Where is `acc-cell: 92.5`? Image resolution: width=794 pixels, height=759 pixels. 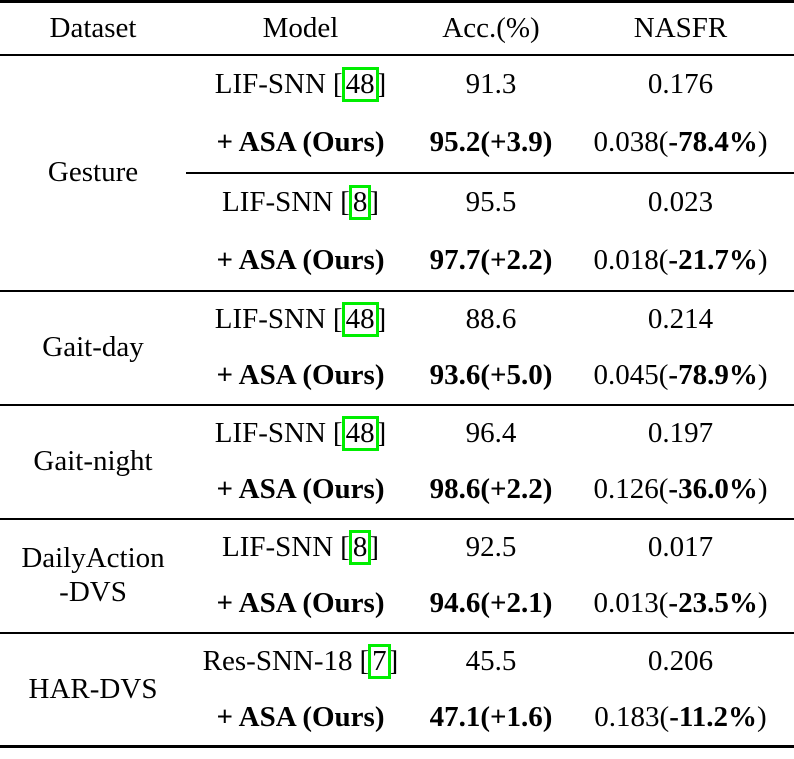 acc-cell: 92.5 is located at coordinates (491, 546).